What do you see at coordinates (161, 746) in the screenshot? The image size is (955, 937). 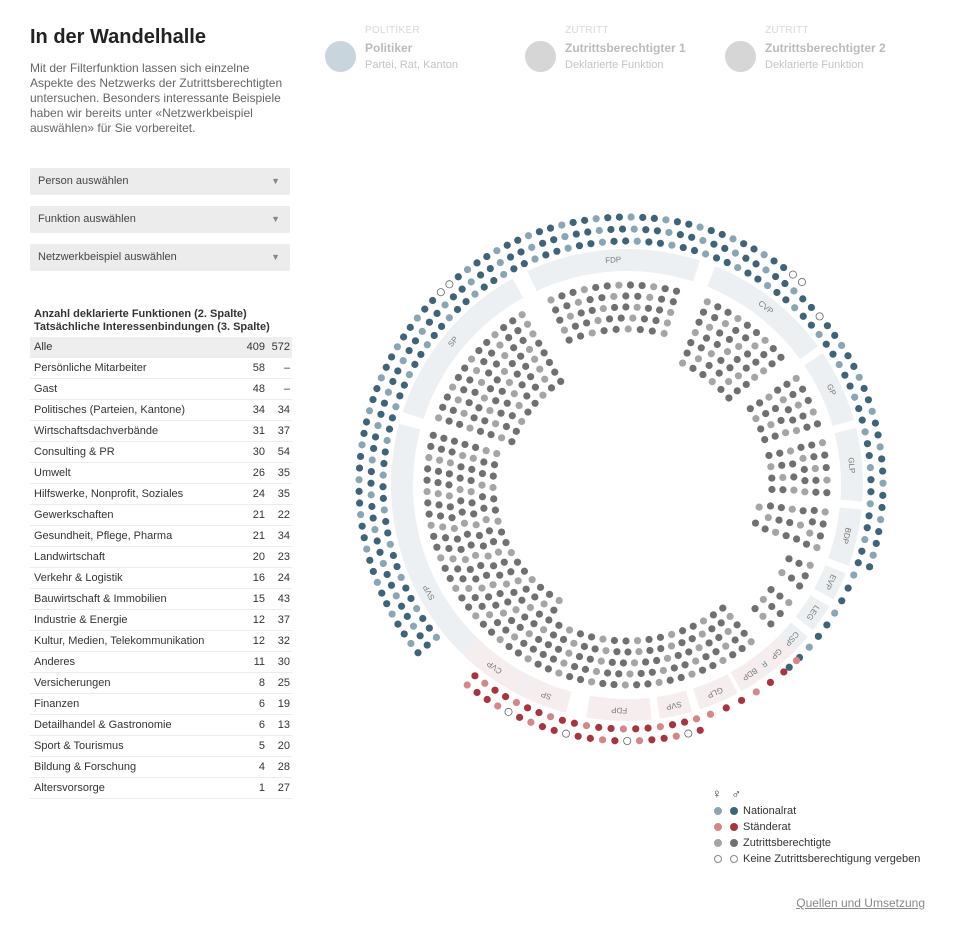 I see `table-row: Sport & Tourismus 5 20` at bounding box center [161, 746].